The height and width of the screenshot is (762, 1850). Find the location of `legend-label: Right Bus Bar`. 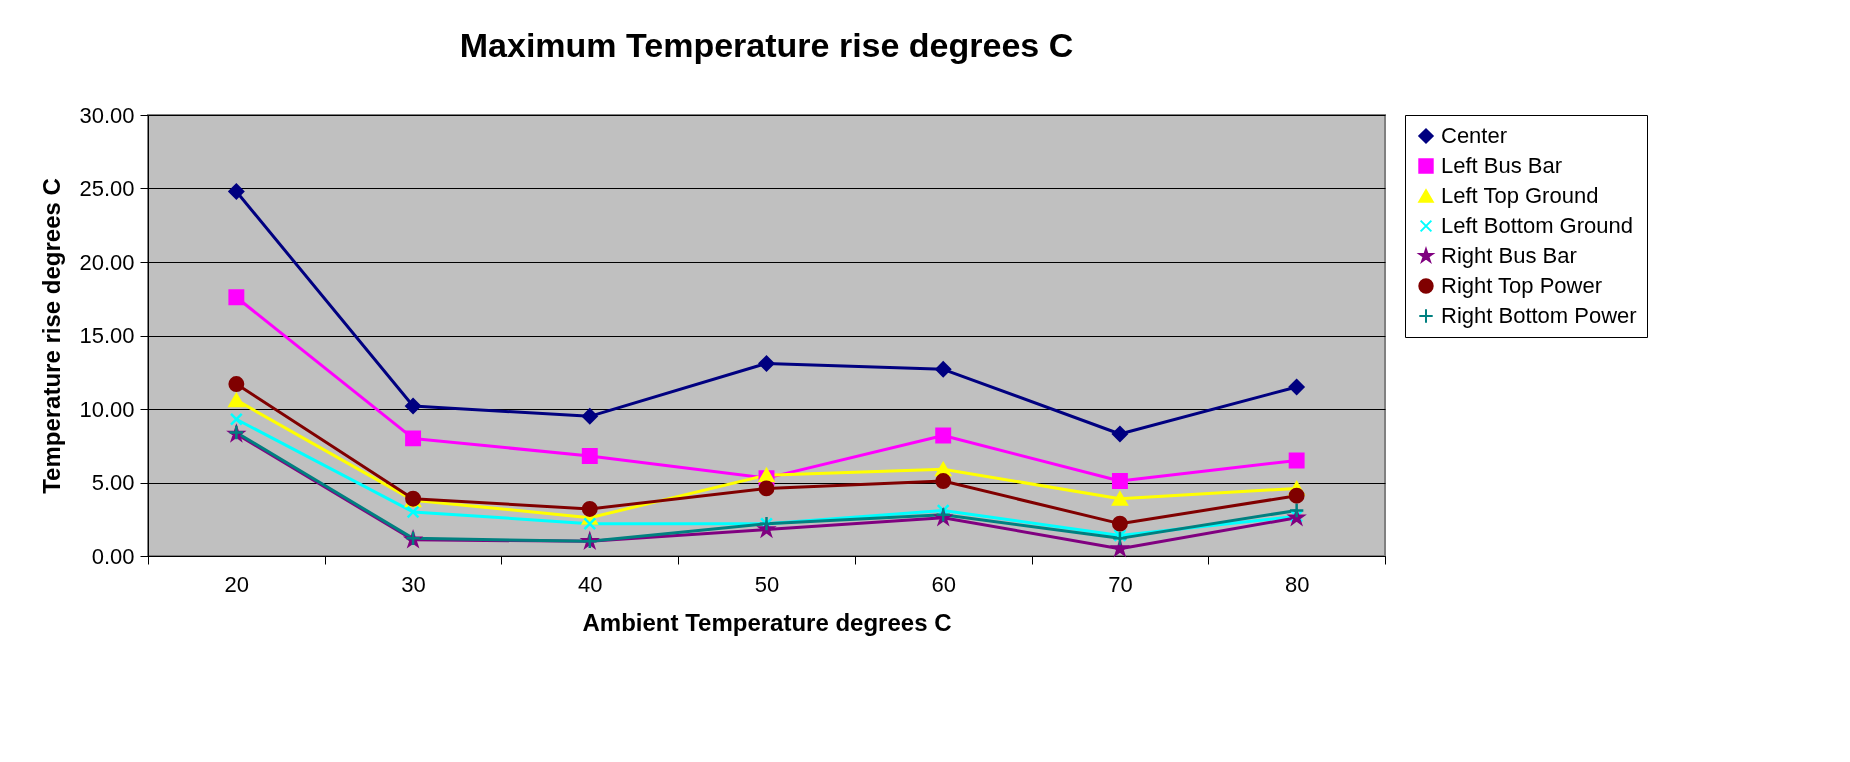

legend-label: Right Bus Bar is located at coordinates (1509, 255).